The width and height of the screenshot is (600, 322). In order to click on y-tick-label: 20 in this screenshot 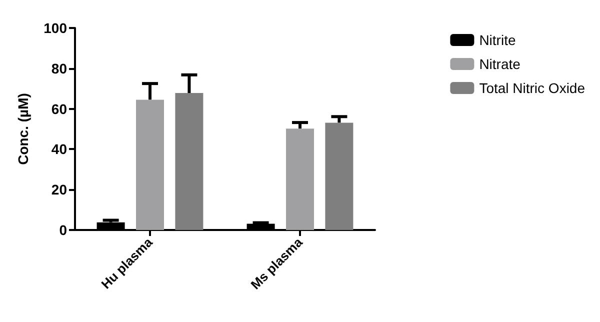, I will do `click(59, 190)`.